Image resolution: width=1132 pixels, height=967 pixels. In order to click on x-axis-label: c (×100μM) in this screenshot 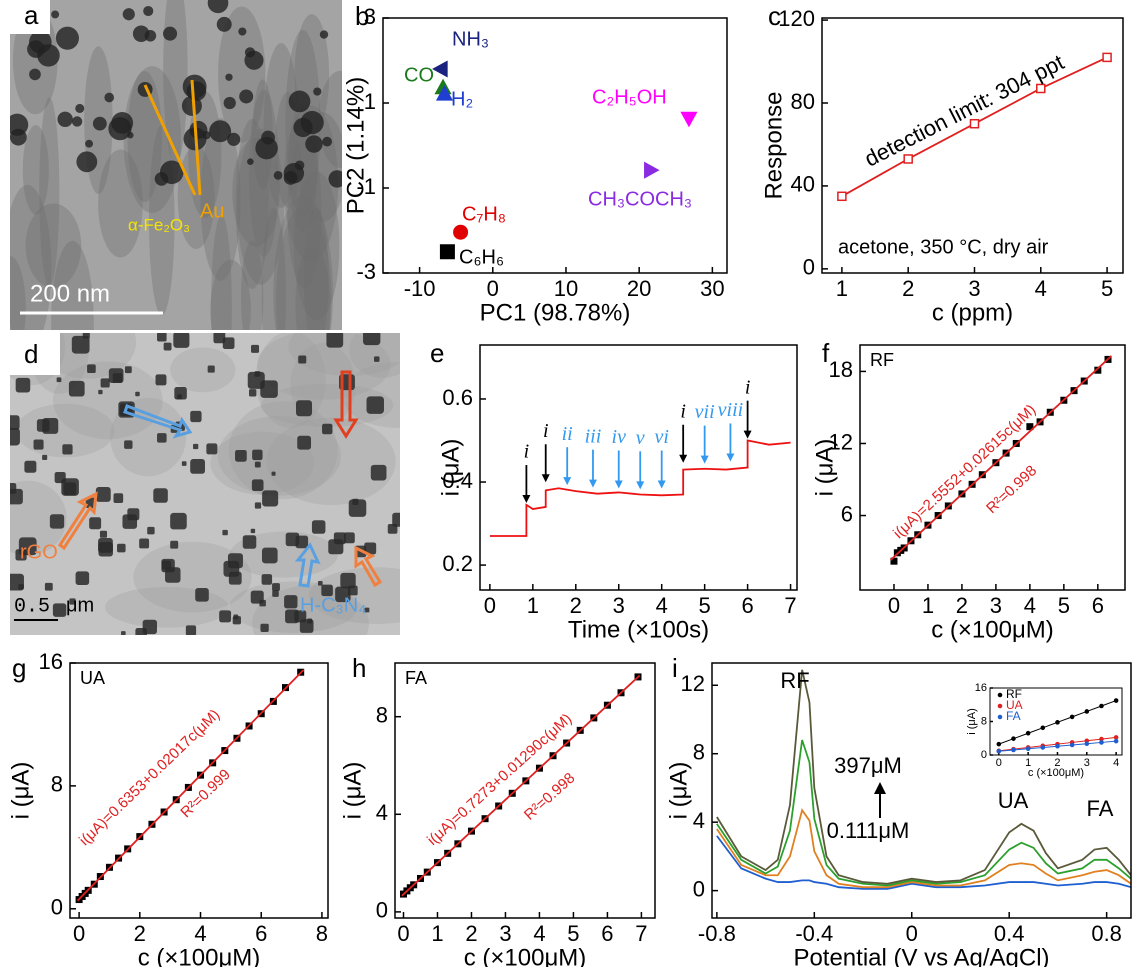, I will do `click(992, 629)`.